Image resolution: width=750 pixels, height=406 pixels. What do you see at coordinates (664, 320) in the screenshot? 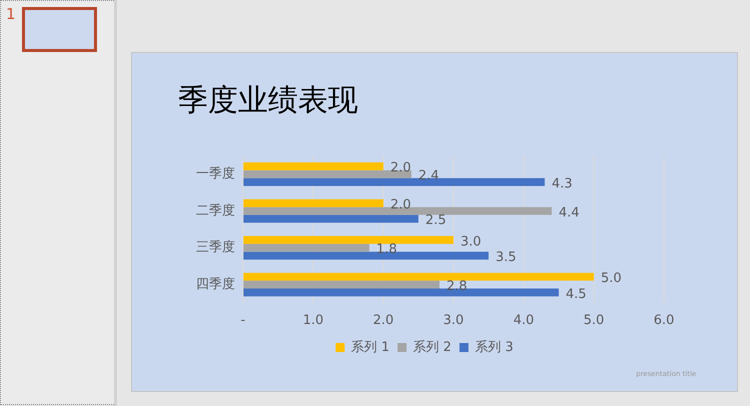
I see `x-tick-label: 6.0` at bounding box center [664, 320].